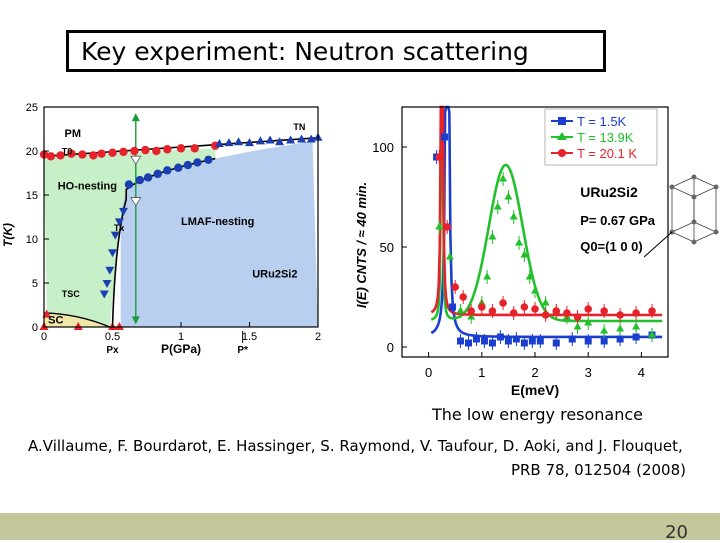 This screenshot has height=543, width=720. Describe the element at coordinates (163, 242) in the screenshot. I see `tx-line` at that location.